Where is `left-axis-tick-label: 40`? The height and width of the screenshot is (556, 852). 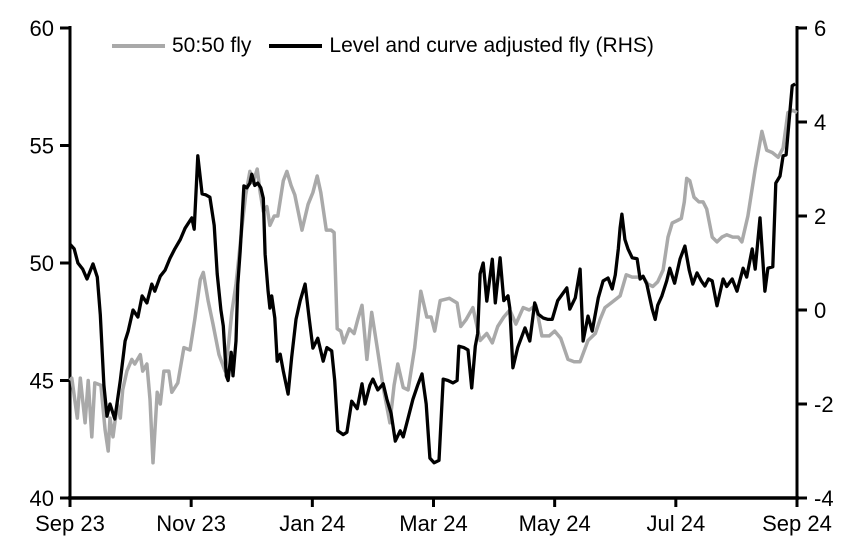
left-axis-tick-label: 40 is located at coordinates (42, 498).